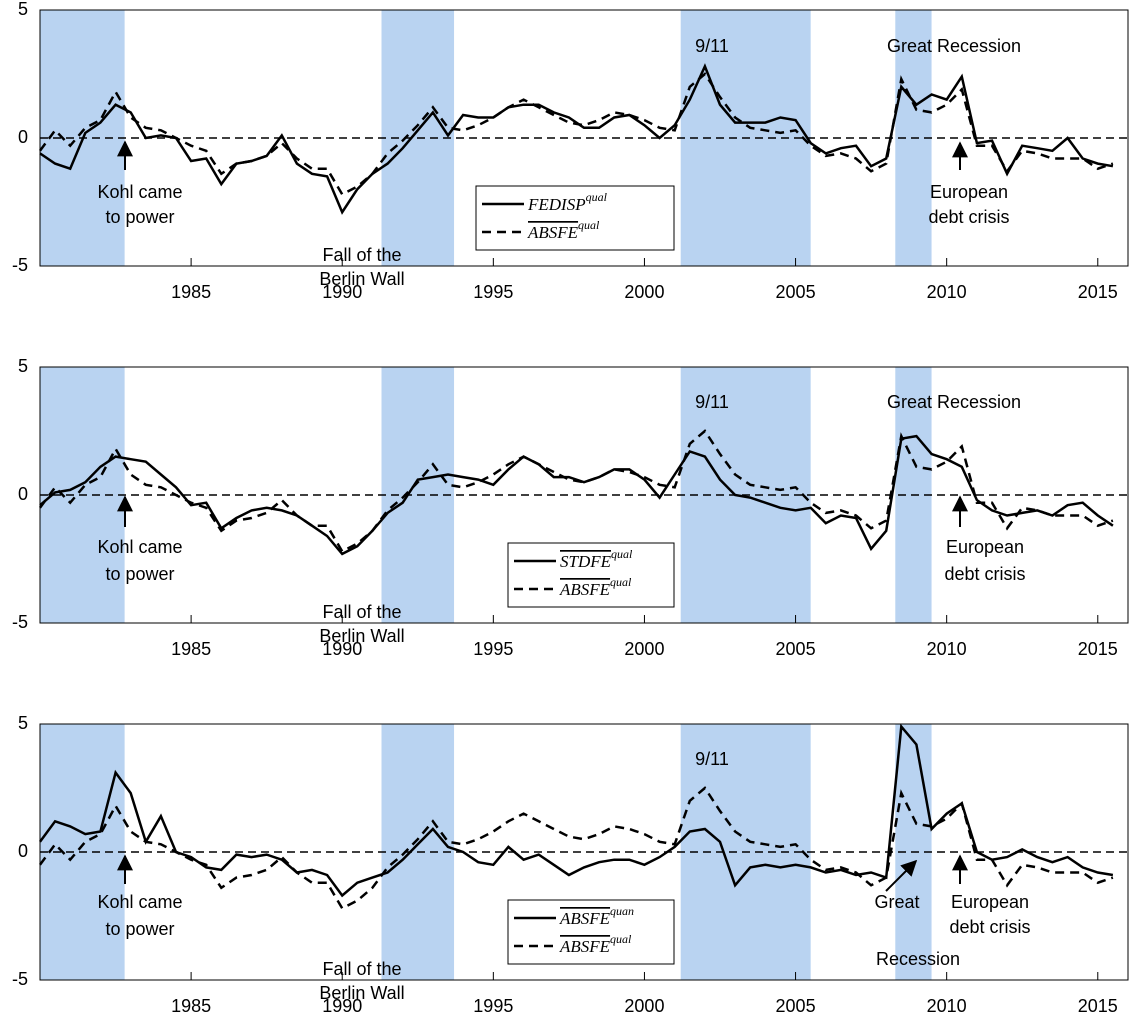 Image resolution: width=1133 pixels, height=1036 pixels. Describe the element at coordinates (901, 875) in the screenshot. I see `annotation-arrow` at that location.